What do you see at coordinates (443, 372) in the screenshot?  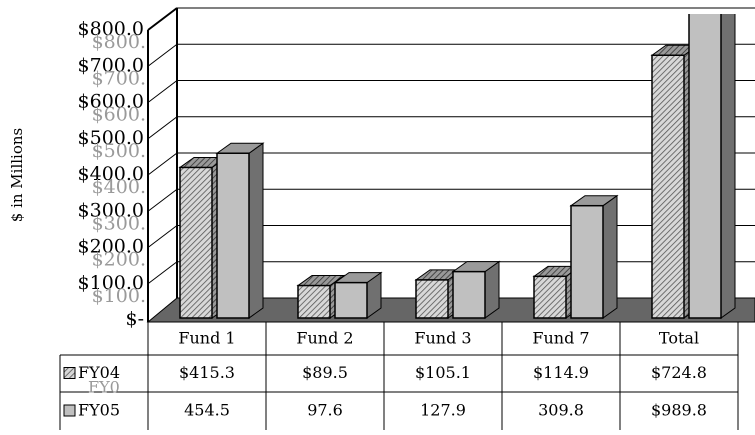 I see `table-cell: $105.1` at bounding box center [443, 372].